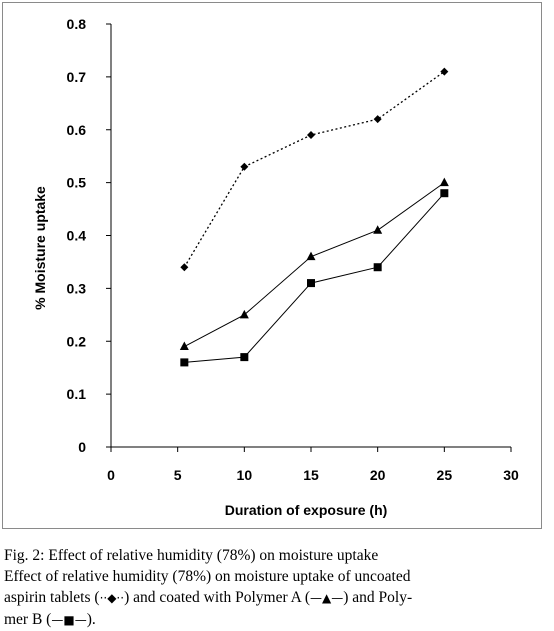 Image resolution: width=554 pixels, height=631 pixels. Describe the element at coordinates (217, 597) in the screenshot. I see `caption-text: ) and coated with Polymer A (` at that location.